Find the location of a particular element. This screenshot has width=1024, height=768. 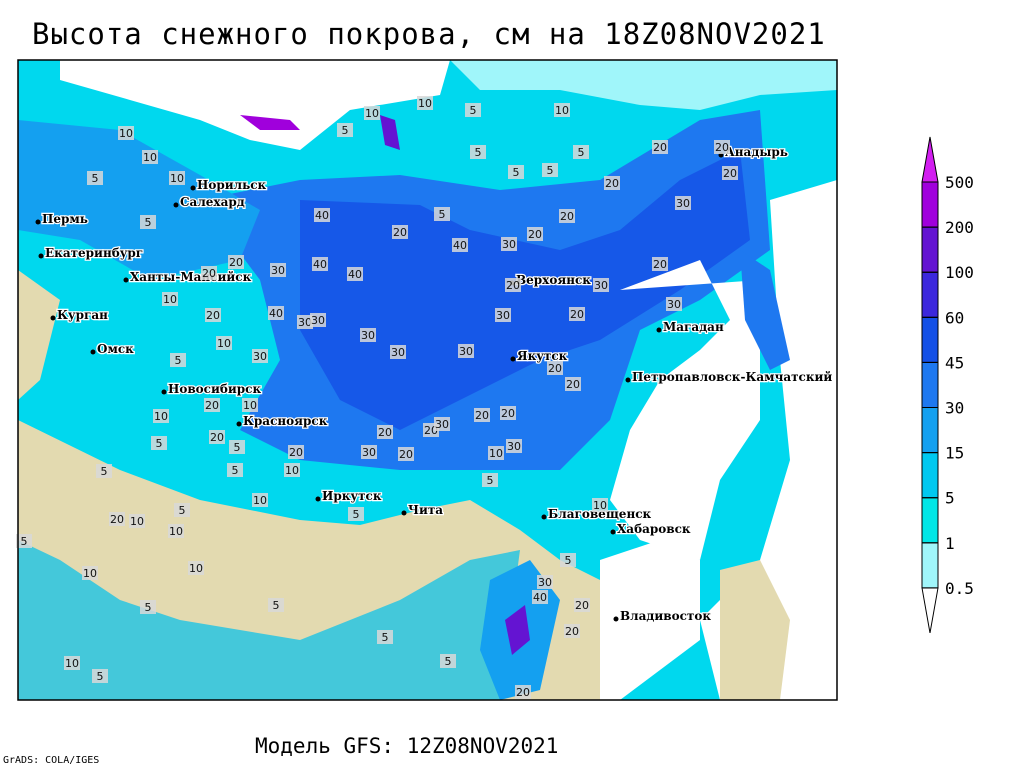

colorbar-label: 1 is located at coordinates (950, 543).